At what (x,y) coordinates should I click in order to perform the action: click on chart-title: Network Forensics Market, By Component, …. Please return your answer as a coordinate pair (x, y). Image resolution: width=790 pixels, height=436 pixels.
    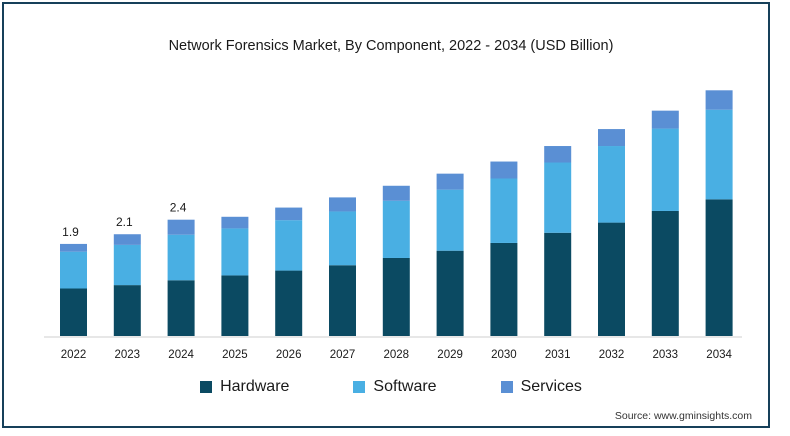
    Looking at the image, I should click on (391, 46).